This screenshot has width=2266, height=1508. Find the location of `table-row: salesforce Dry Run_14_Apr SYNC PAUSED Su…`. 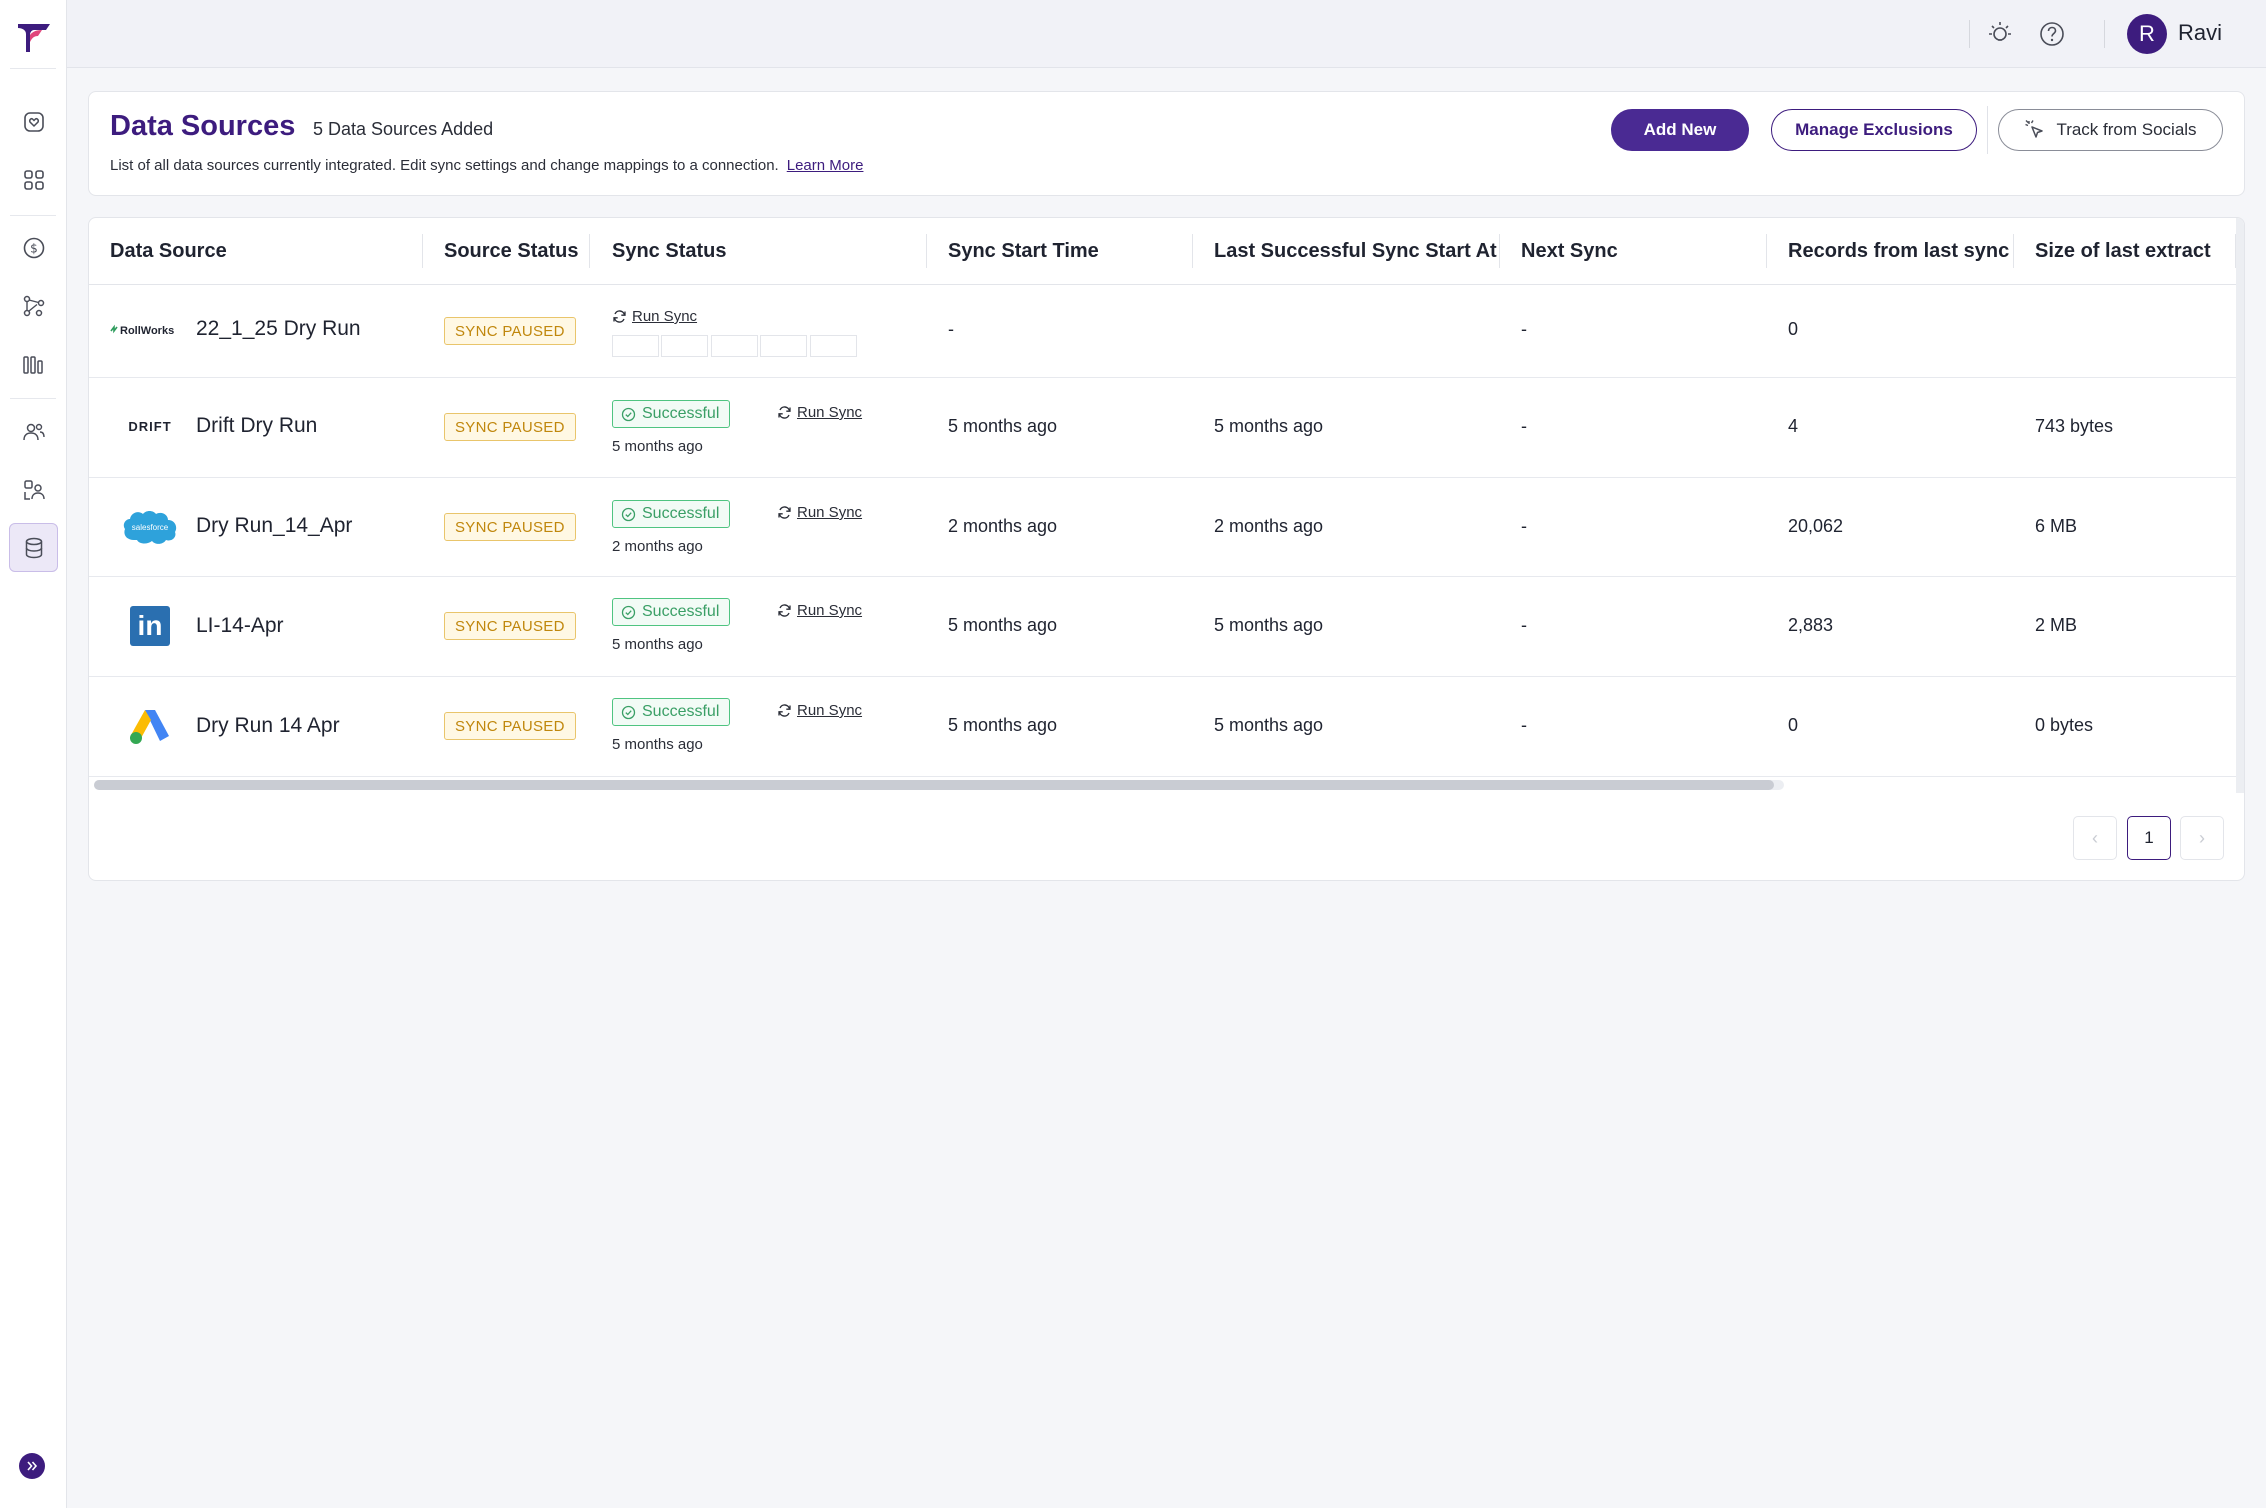

table-row: salesforce Dry Run_14_Apr SYNC PAUSED Su… is located at coordinates (1166, 527).